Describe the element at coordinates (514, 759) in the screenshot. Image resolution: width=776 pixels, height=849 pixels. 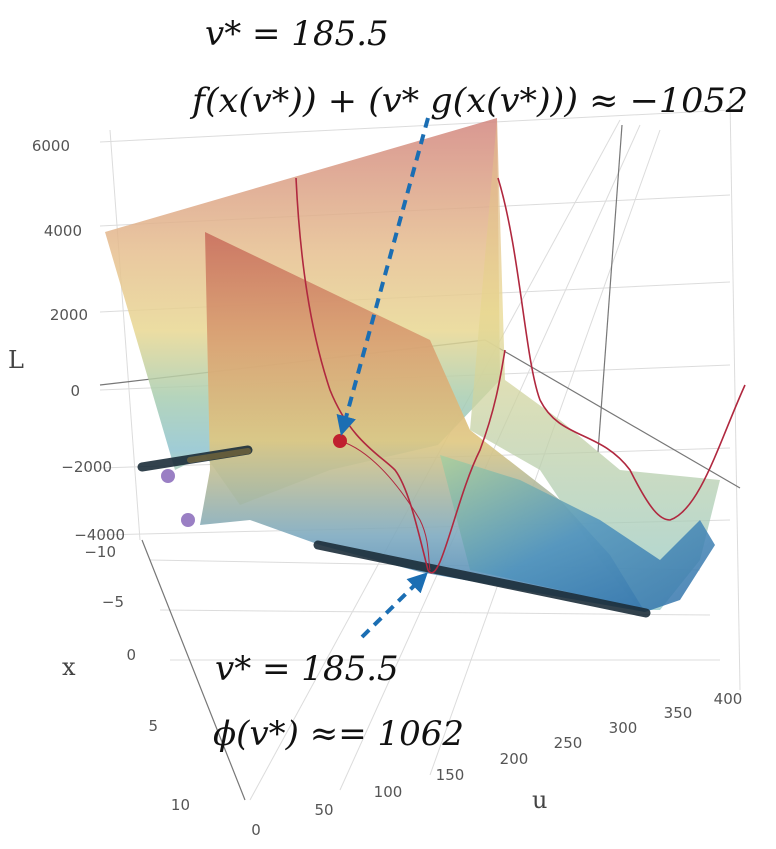
I see `u-tick-200: 200` at that location.